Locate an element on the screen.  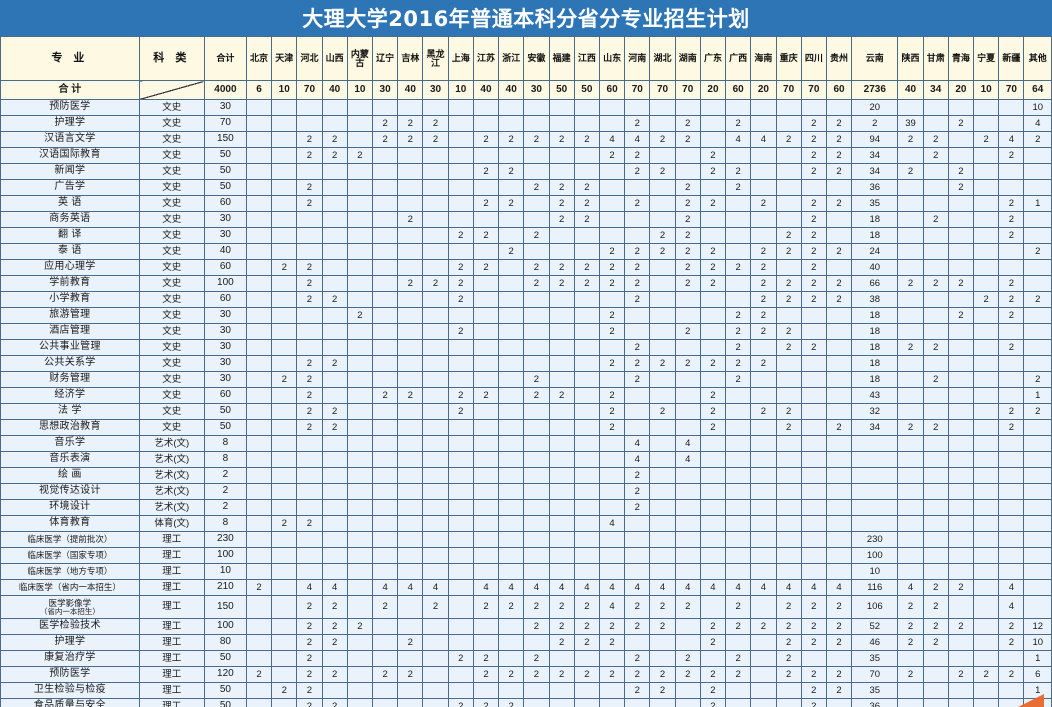
total-row-cell: 70 is located at coordinates (687, 90).